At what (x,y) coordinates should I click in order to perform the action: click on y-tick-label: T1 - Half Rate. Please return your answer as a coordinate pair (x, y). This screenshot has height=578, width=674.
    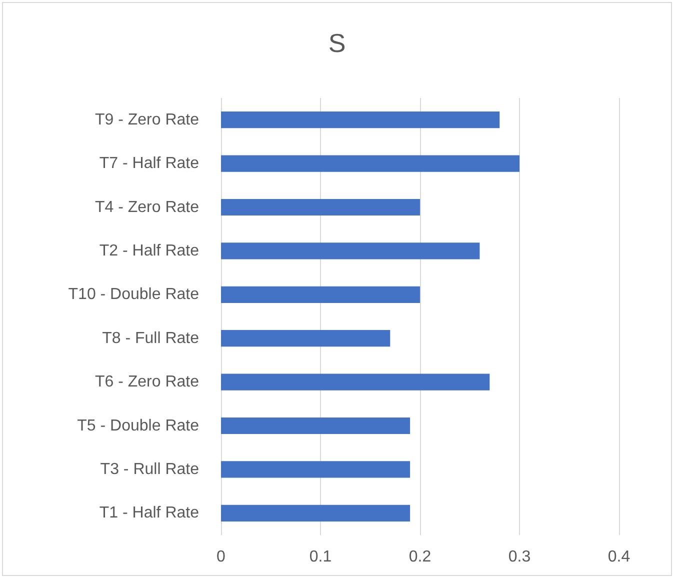
    Looking at the image, I should click on (149, 513).